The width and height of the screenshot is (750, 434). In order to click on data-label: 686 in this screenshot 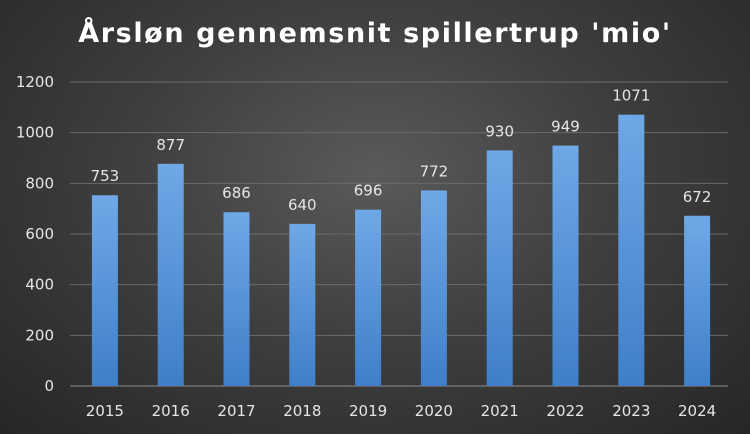, I will do `click(236, 193)`.